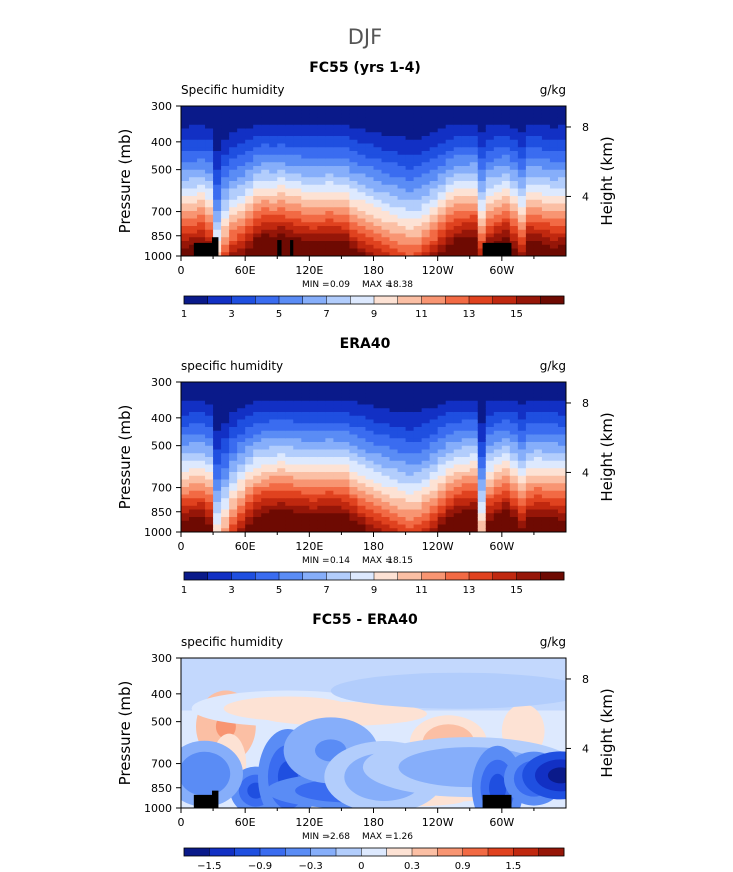 Image resolution: width=733 pixels, height=872 pixels. What do you see at coordinates (231, 590) in the screenshot?
I see `colorbar-tick-label: 3` at bounding box center [231, 590].